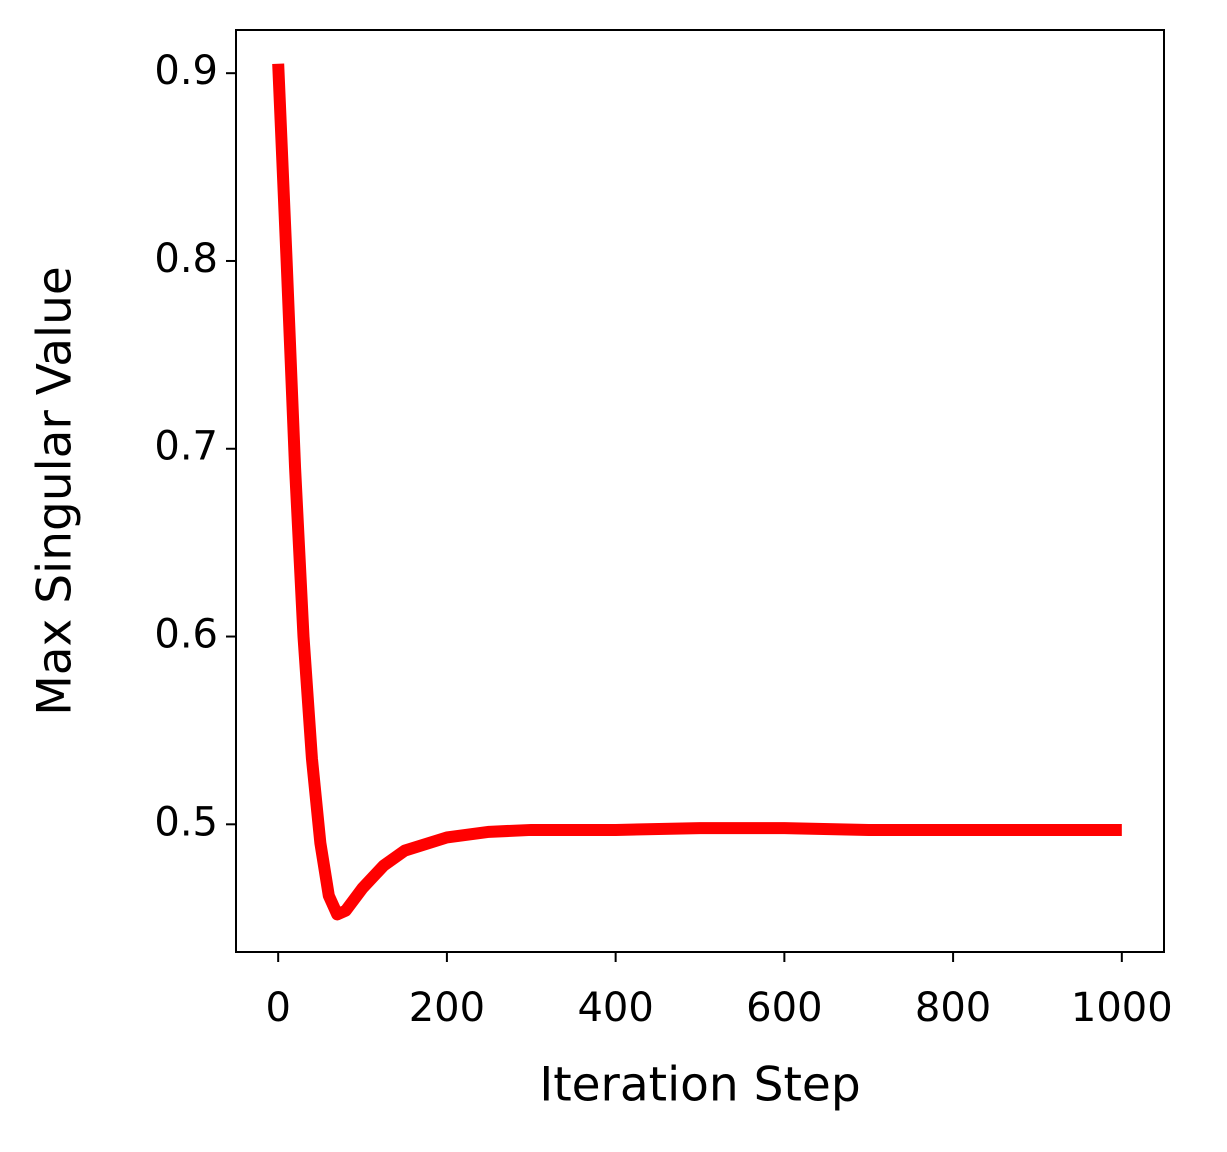  I want to click on x-tick-label: 1000, so click(1122, 1008).